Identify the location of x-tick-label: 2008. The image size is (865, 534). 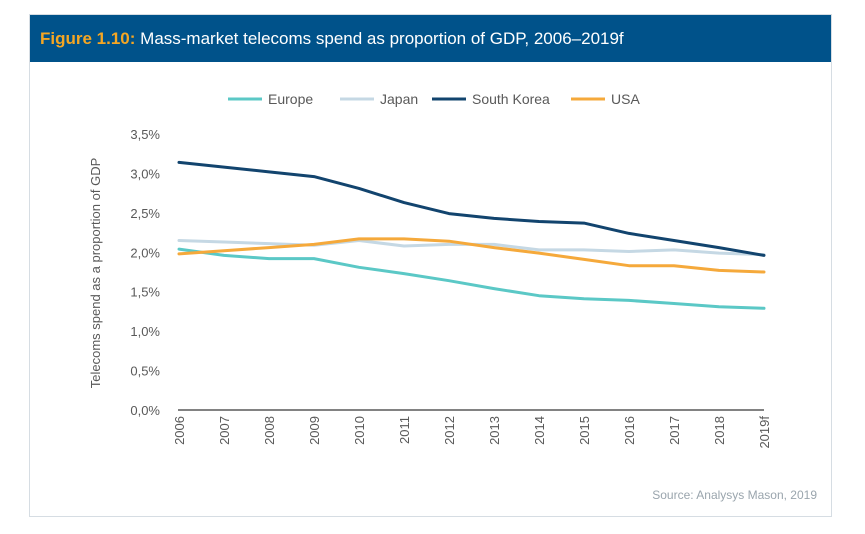
(269, 430).